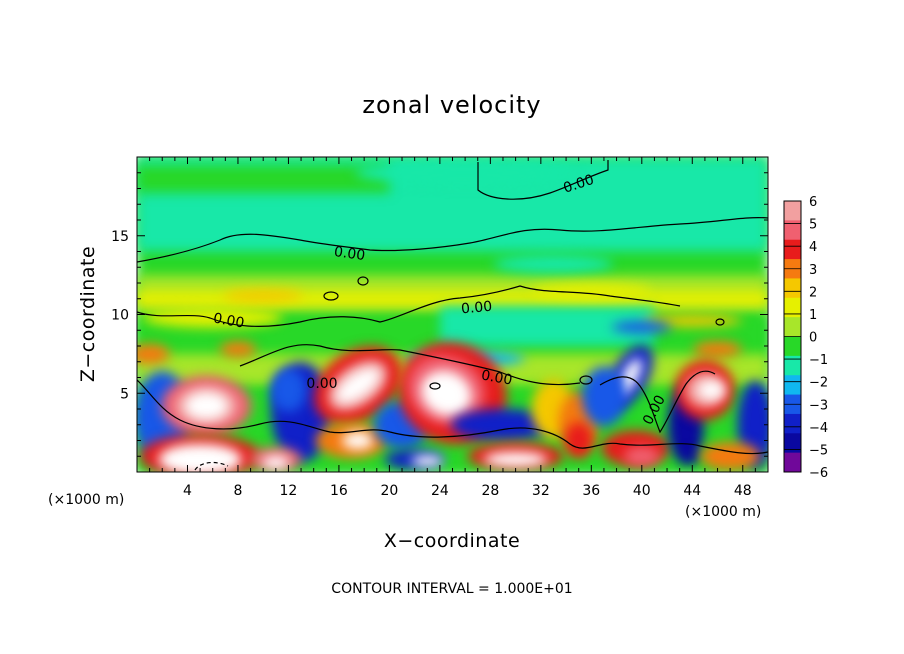 Image resolution: width=904 pixels, height=654 pixels. Describe the element at coordinates (452, 240) in the screenshot. I see `zero-contour-upper` at that location.